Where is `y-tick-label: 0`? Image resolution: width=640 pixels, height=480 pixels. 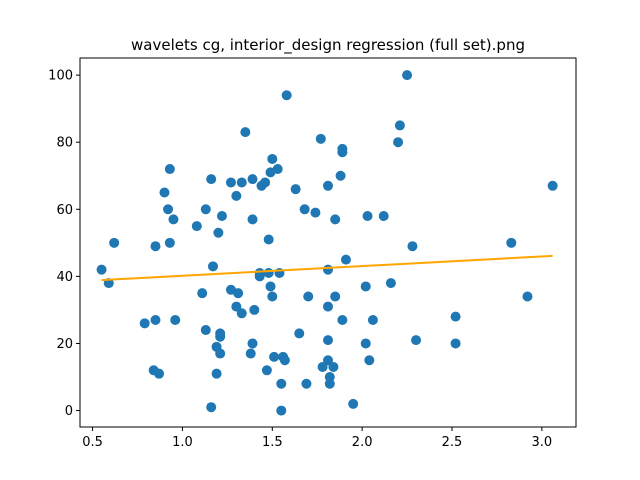
y-tick-label: 0 is located at coordinates (69, 411).